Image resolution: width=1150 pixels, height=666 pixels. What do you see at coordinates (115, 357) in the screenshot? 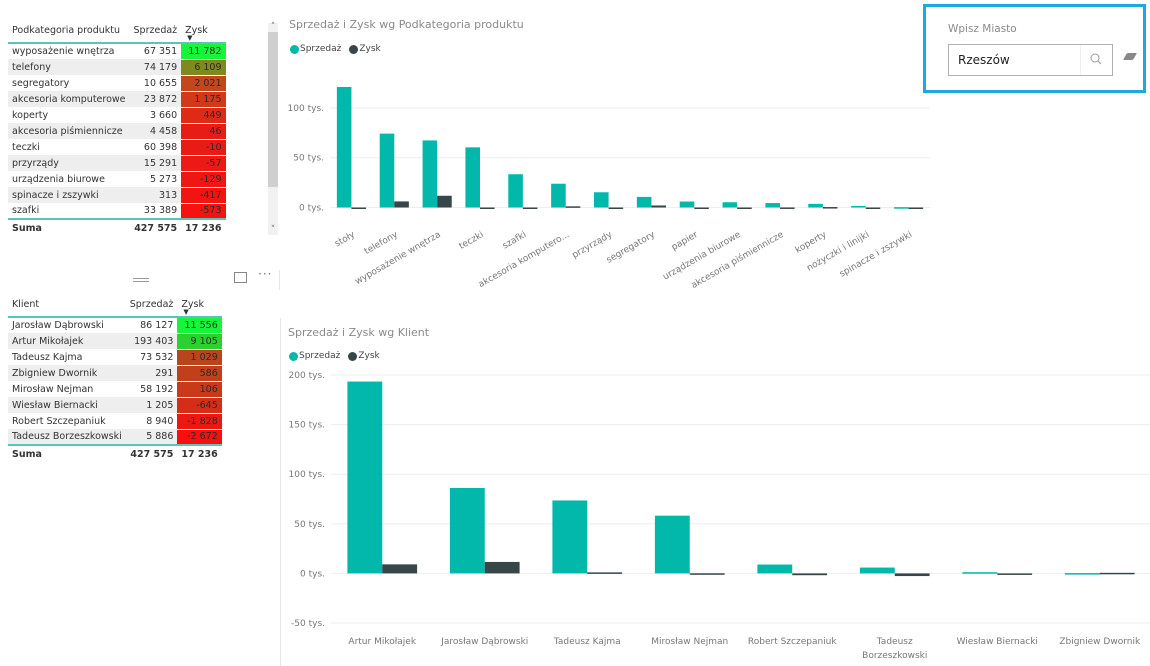
I see `table-row: Tadeusz Kajma 73 532 1 029` at bounding box center [115, 357].